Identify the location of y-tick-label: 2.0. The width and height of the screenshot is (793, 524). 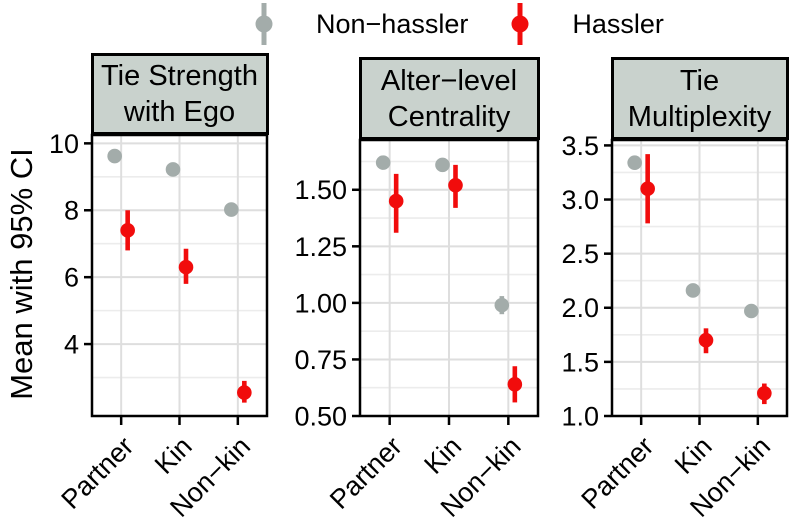
(580, 308).